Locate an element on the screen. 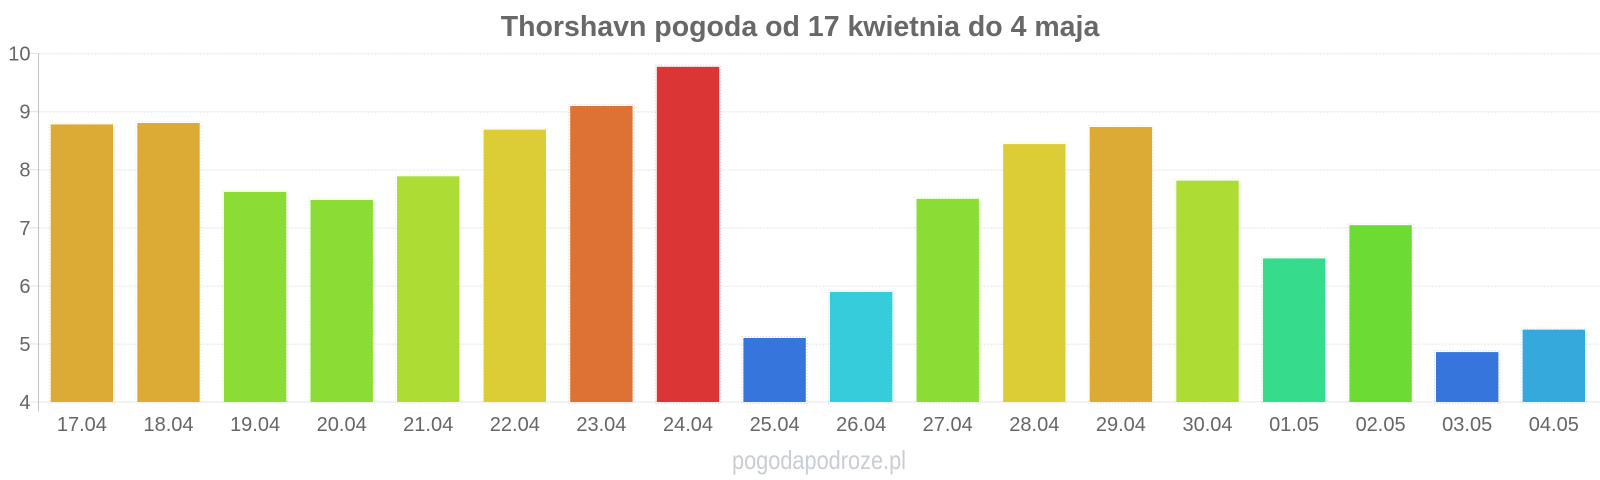 Image resolution: width=1600 pixels, height=480 pixels. svg-text: 10 is located at coordinates (19, 55).